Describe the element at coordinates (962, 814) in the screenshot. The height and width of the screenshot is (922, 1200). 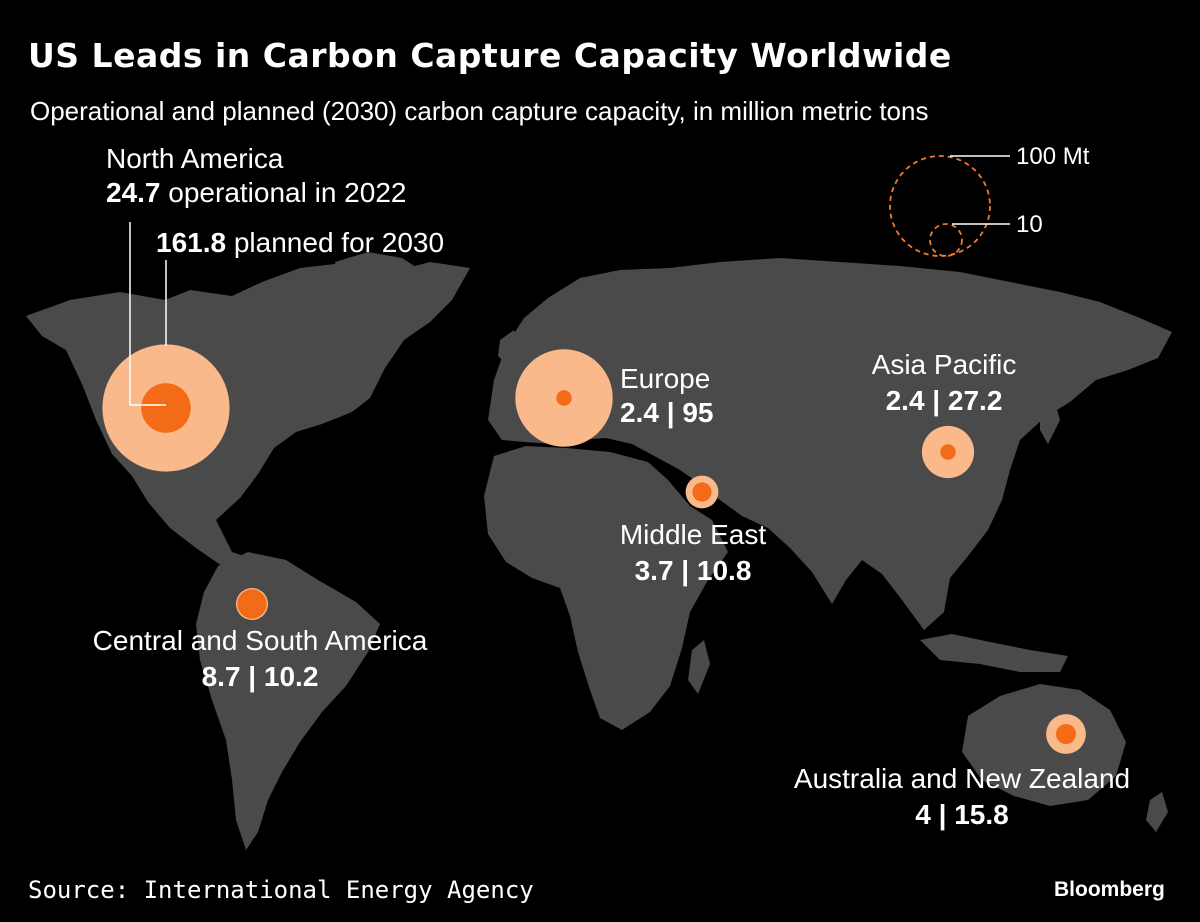
I see `label-oceania-values: 4 | 15.8` at that location.